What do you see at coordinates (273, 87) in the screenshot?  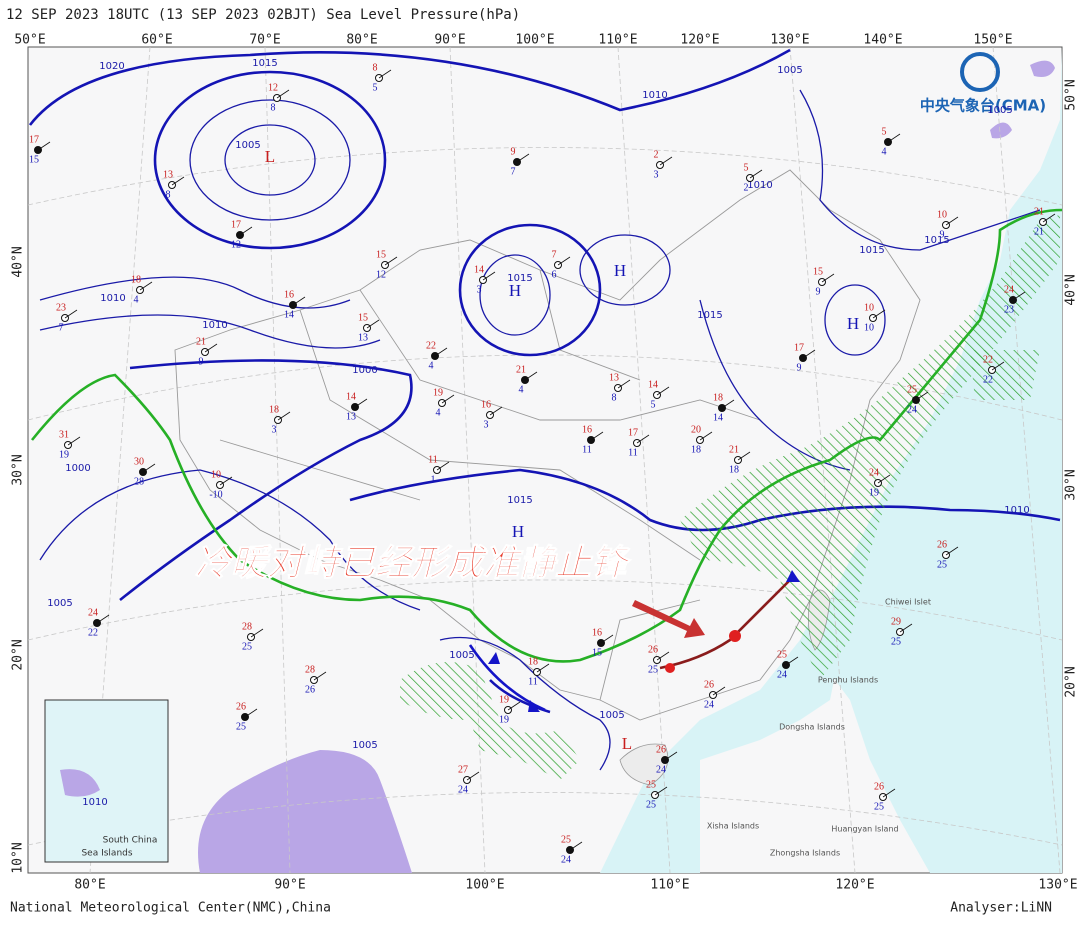 I see `station-temperature: 12` at bounding box center [273, 87].